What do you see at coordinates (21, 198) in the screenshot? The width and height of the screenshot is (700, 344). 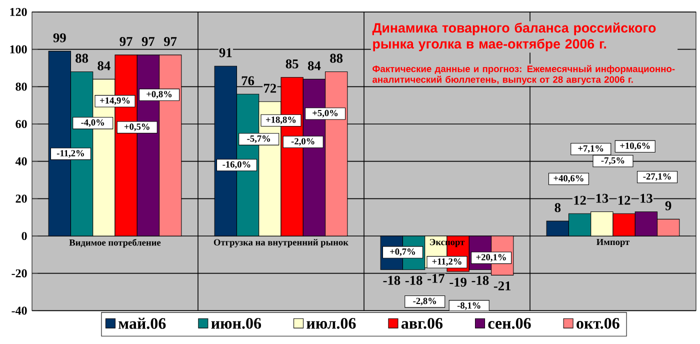 I see `y-tick-label: 20` at bounding box center [21, 198].